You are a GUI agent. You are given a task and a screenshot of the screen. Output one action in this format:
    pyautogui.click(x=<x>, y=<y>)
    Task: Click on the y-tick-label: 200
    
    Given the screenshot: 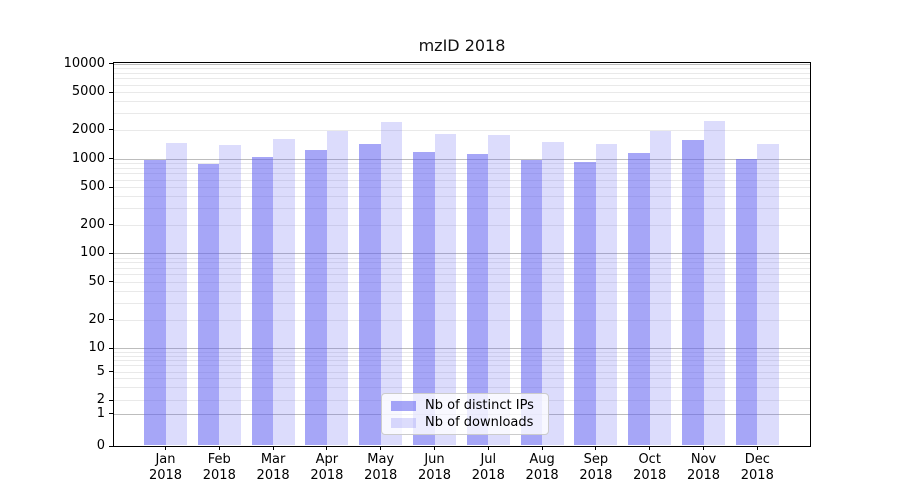 What is the action you would take?
    pyautogui.click(x=92, y=224)
    